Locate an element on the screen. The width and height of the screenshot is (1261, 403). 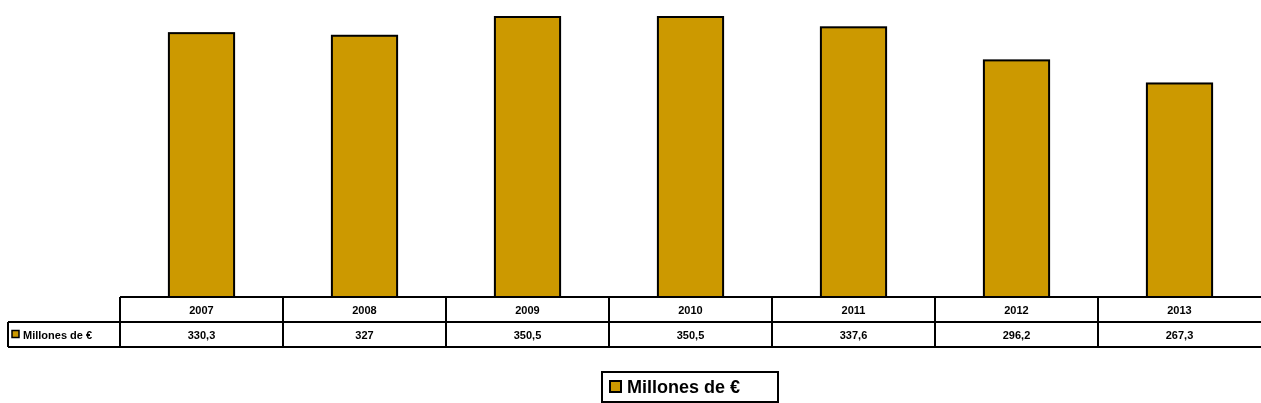
x-tick-label: 2011 is located at coordinates (853, 309).